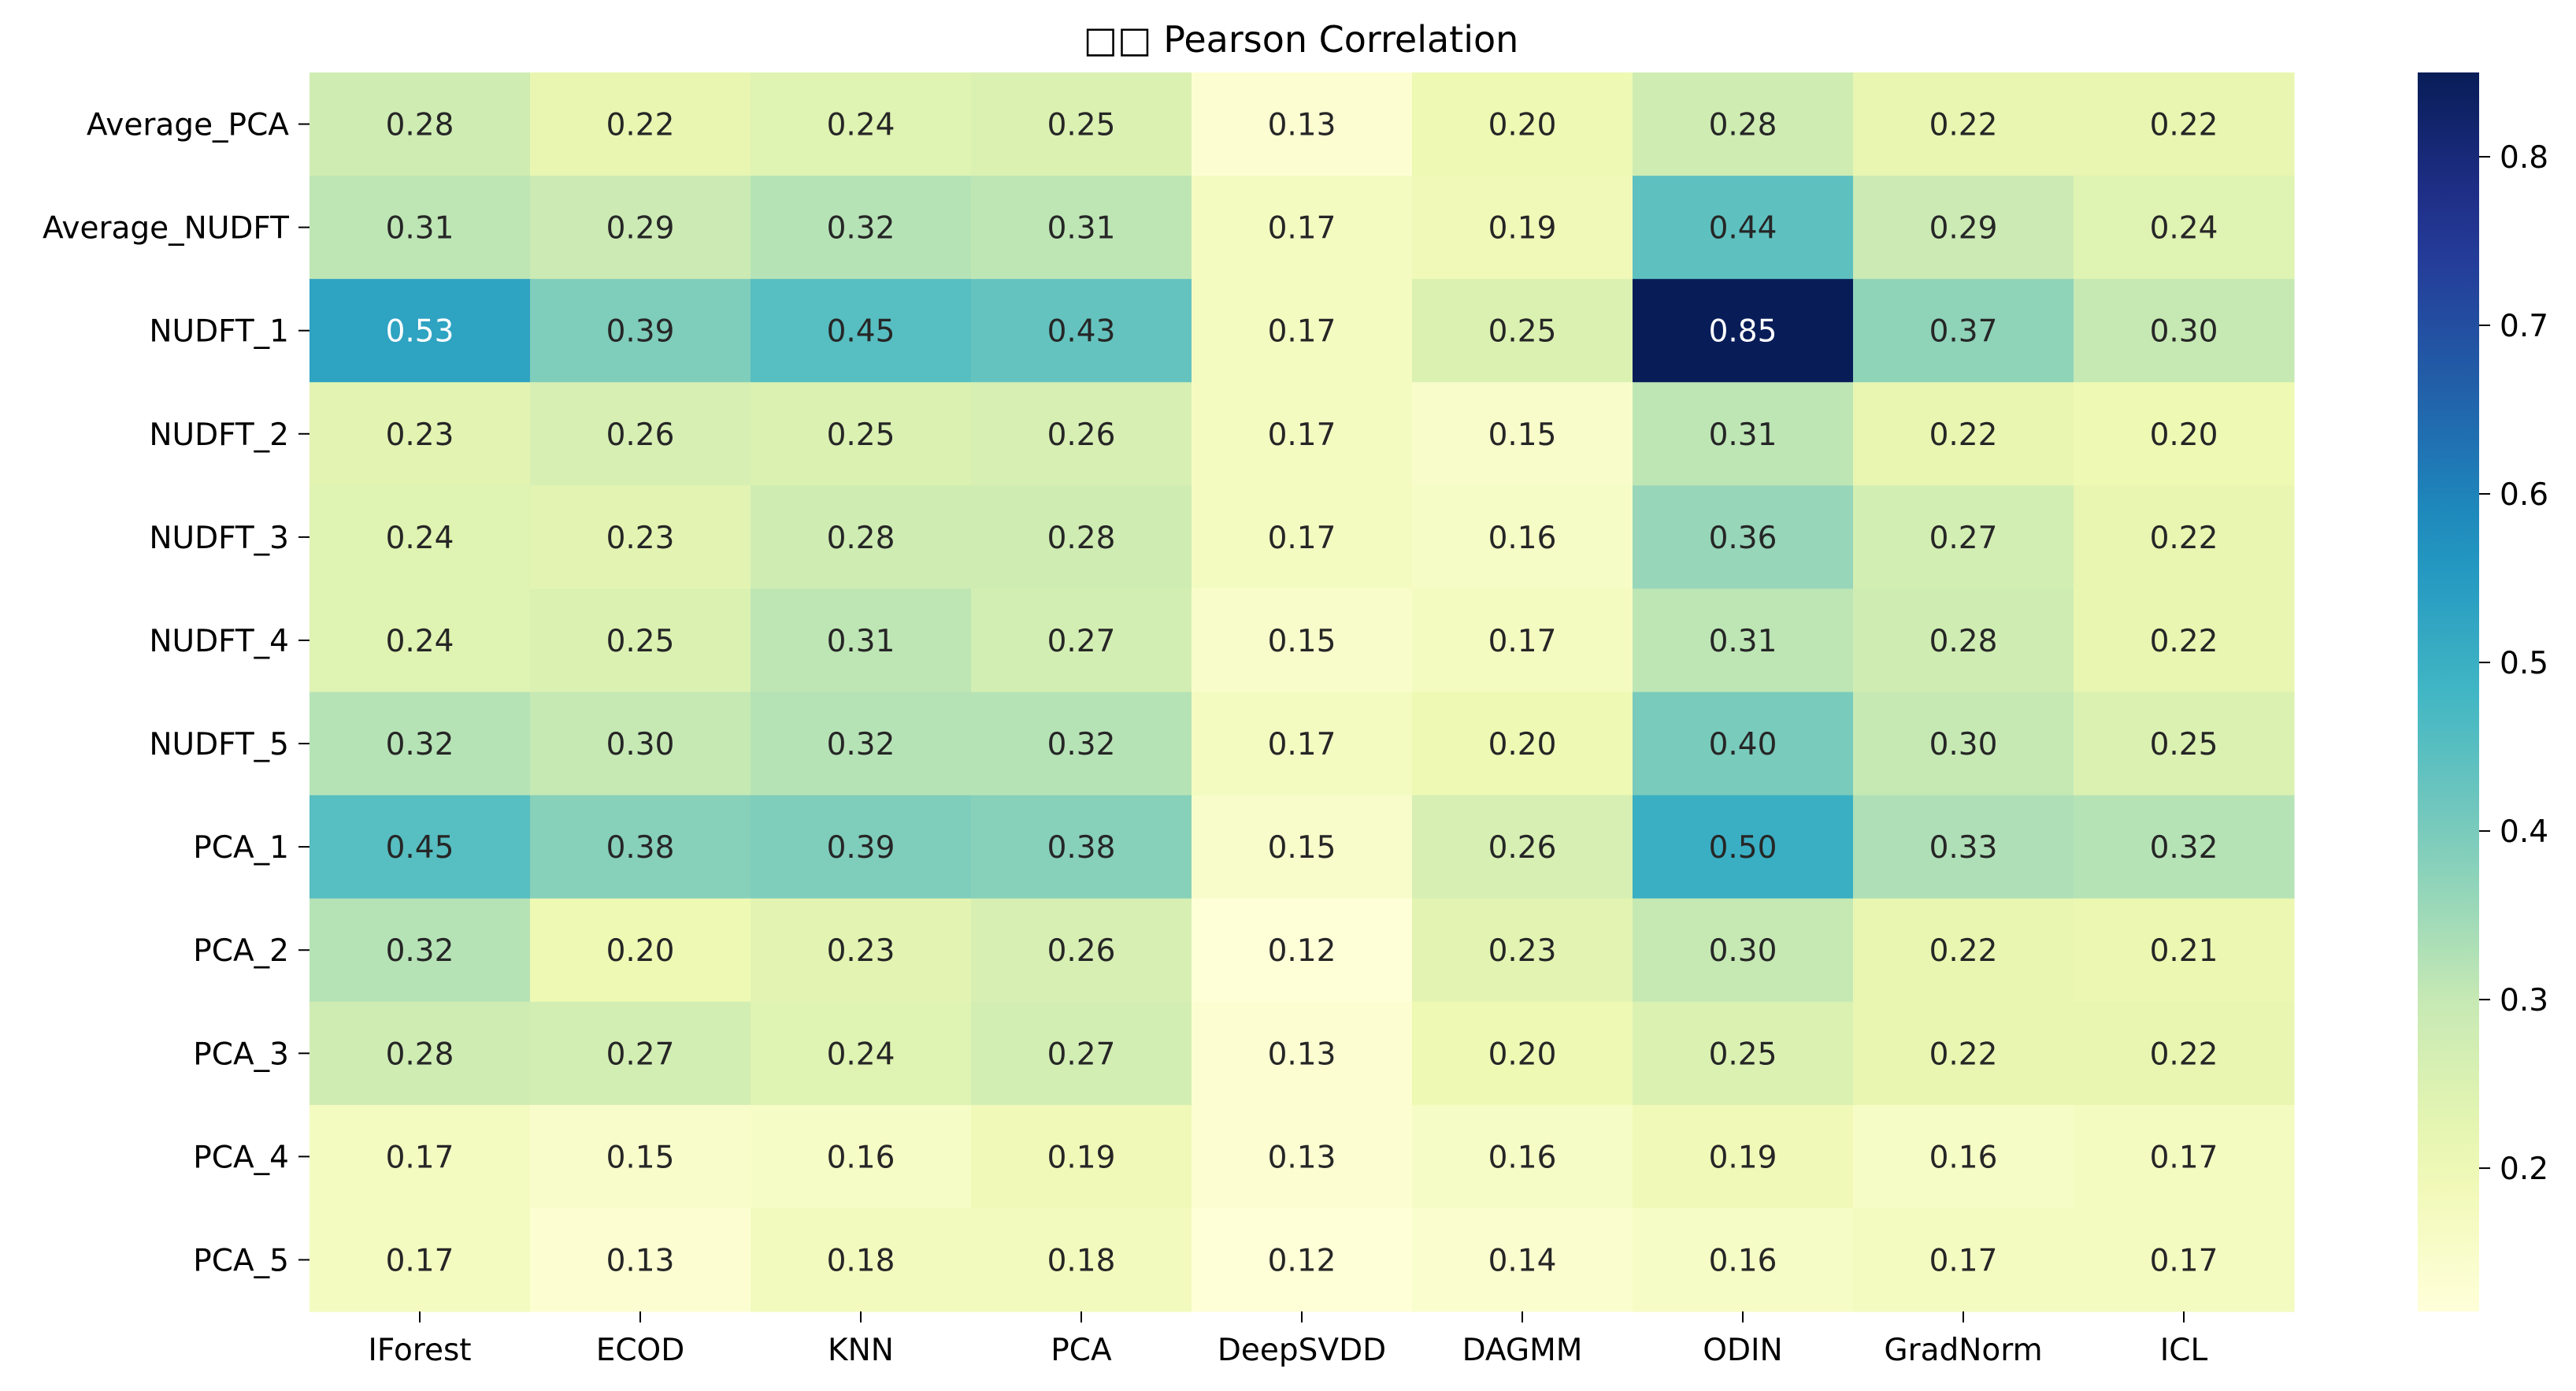 The width and height of the screenshot is (2576, 1391). I want to click on cell-value-label: 0.85, so click(1743, 332).